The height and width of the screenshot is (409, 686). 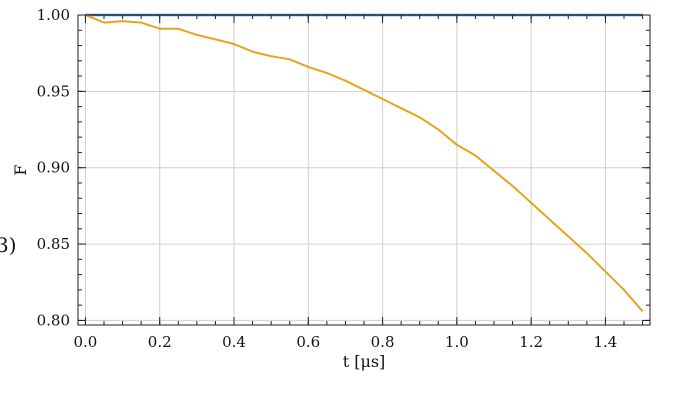 I want to click on x-tick-label: 1.2, so click(x=531, y=342).